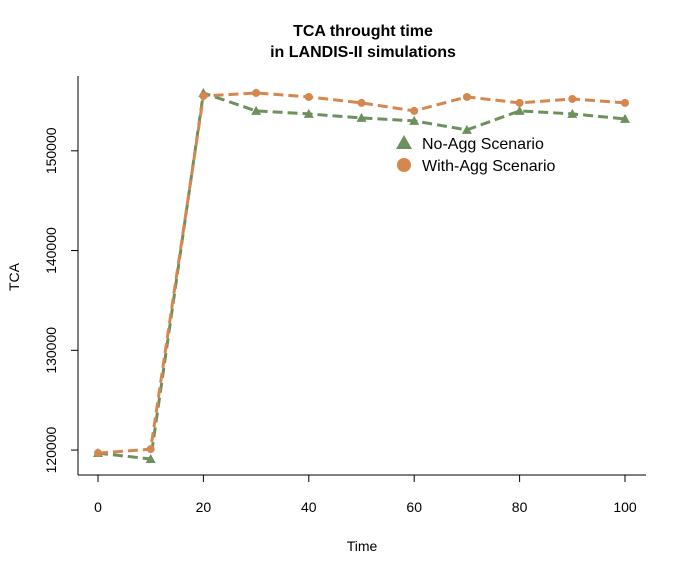  I want to click on x-tick-label: 0, so click(98, 507).